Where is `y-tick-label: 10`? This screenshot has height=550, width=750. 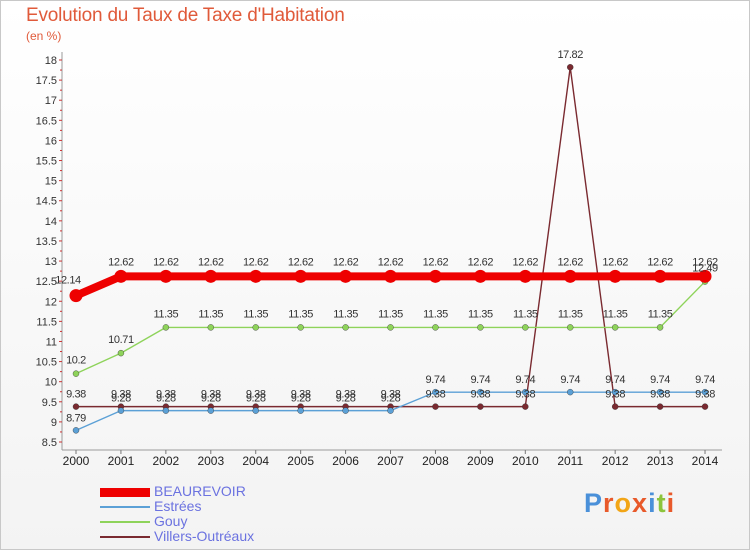 y-tick-label: 10 is located at coordinates (51, 383).